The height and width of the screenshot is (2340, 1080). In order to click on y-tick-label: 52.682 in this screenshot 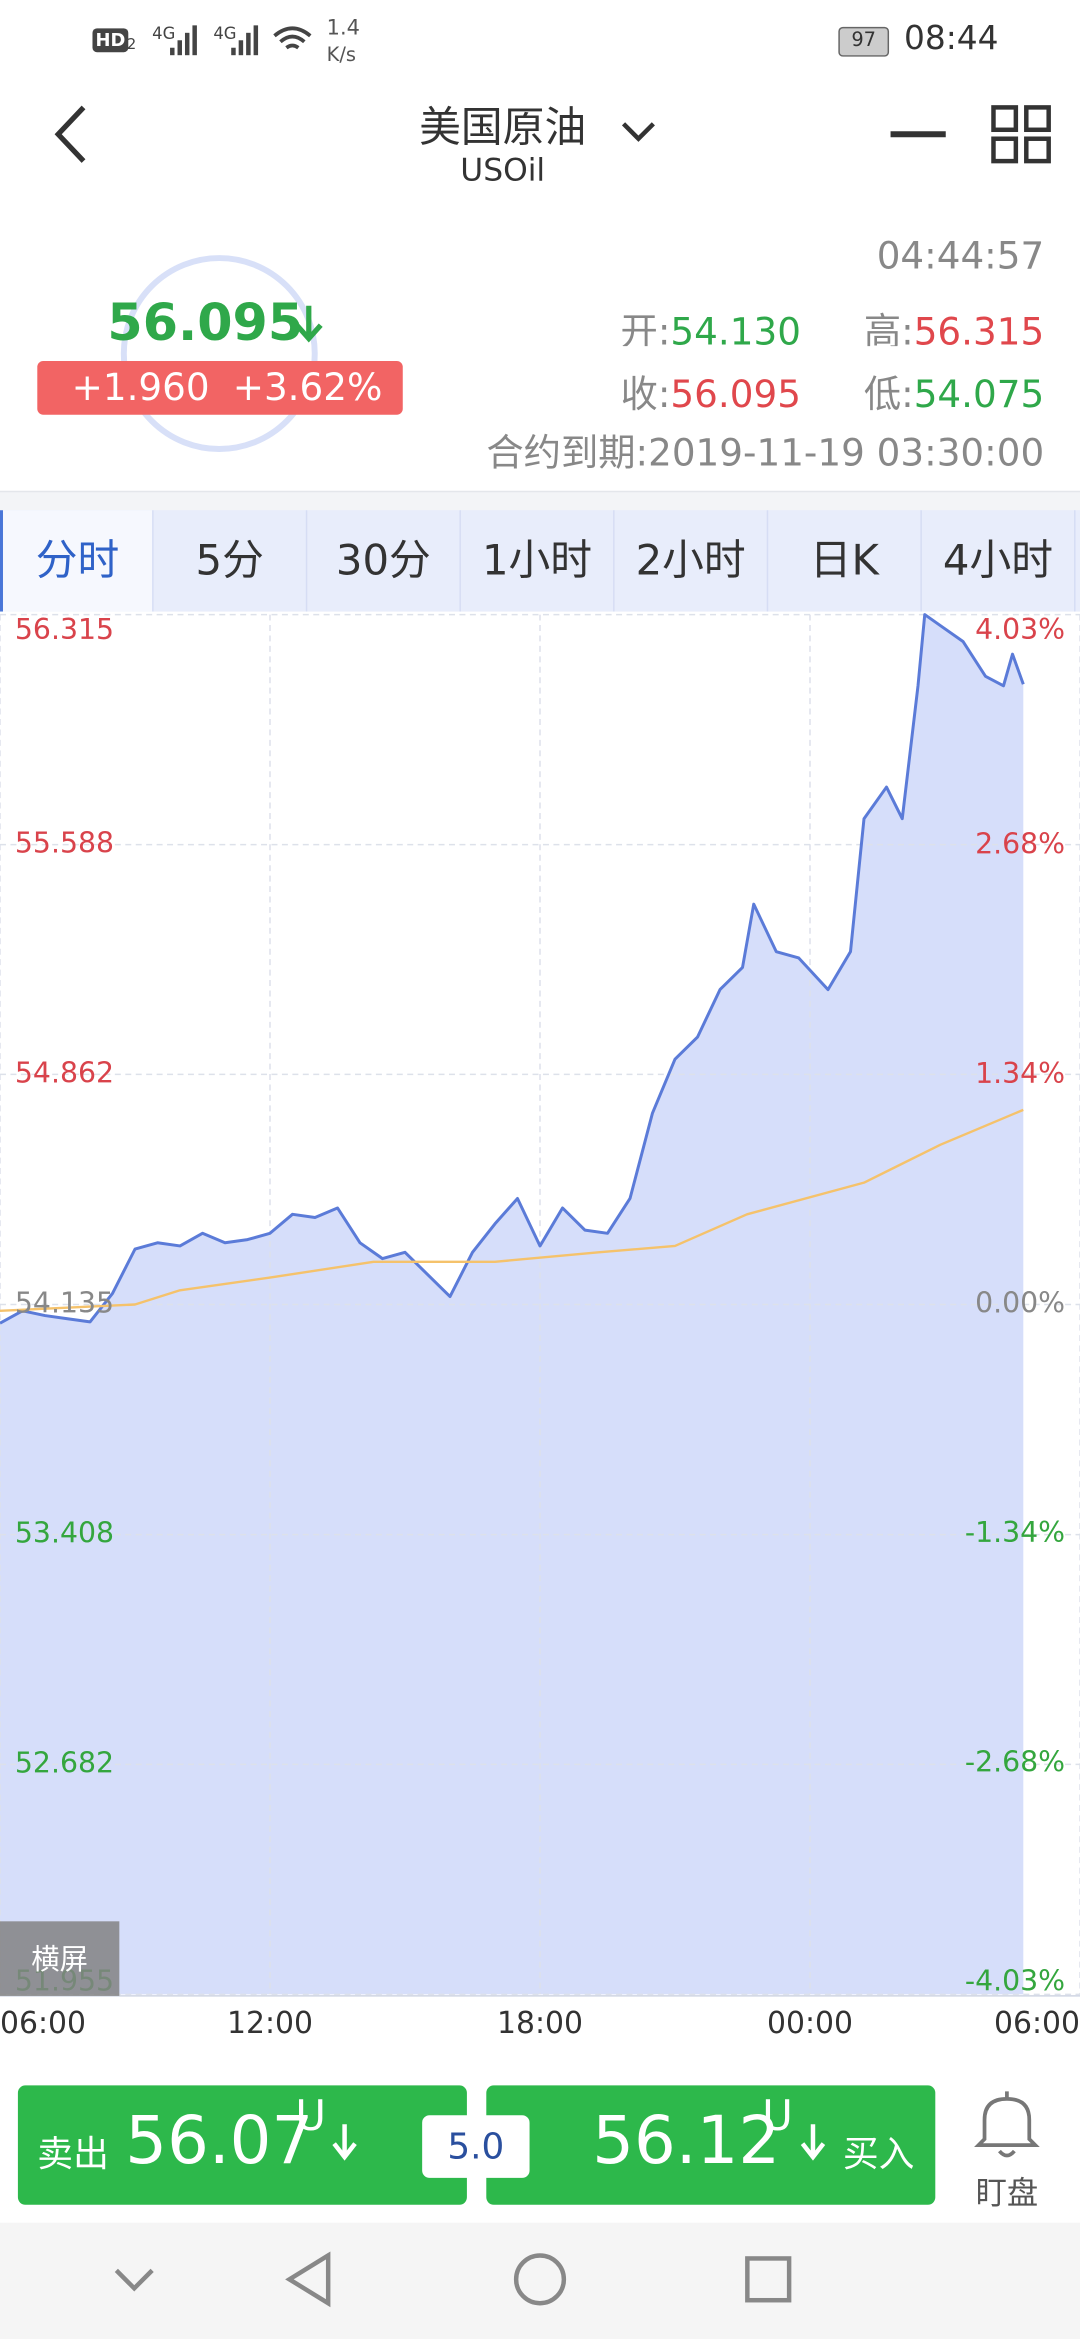, I will do `click(64, 1762)`.